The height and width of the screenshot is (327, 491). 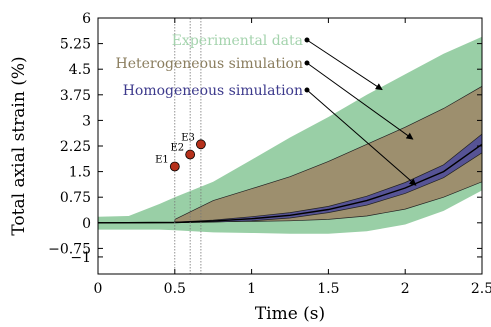 What do you see at coordinates (188, 137) in the screenshot?
I see `event-label-e3: E3` at bounding box center [188, 137].